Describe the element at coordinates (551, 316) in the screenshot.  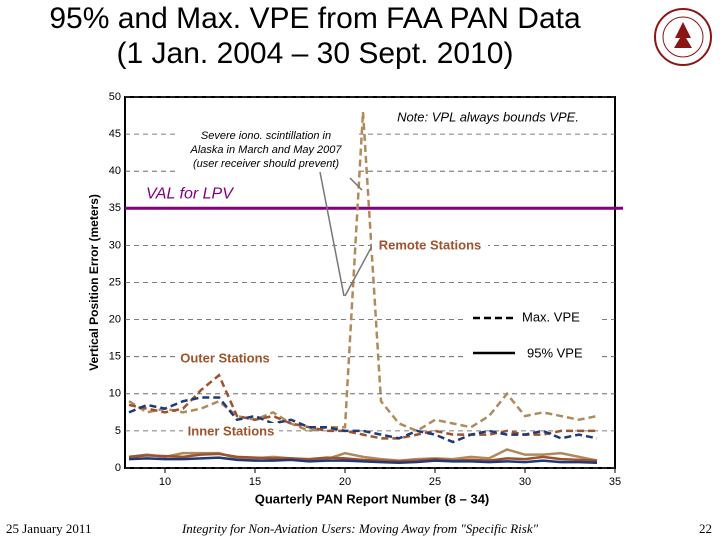
I see `legend-label: Max. VPE` at that location.